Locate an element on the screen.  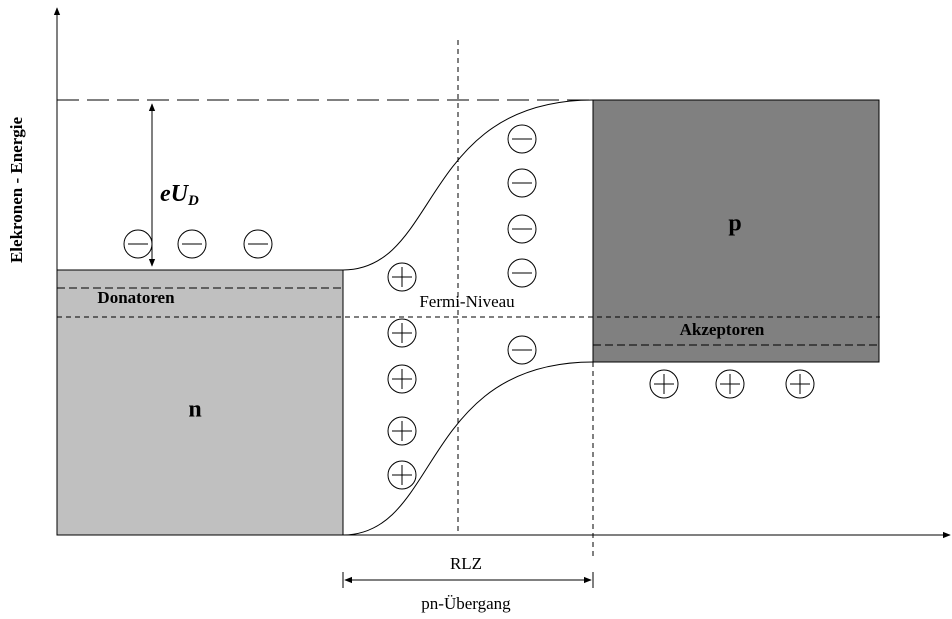
n-label: n is located at coordinates (194, 410).